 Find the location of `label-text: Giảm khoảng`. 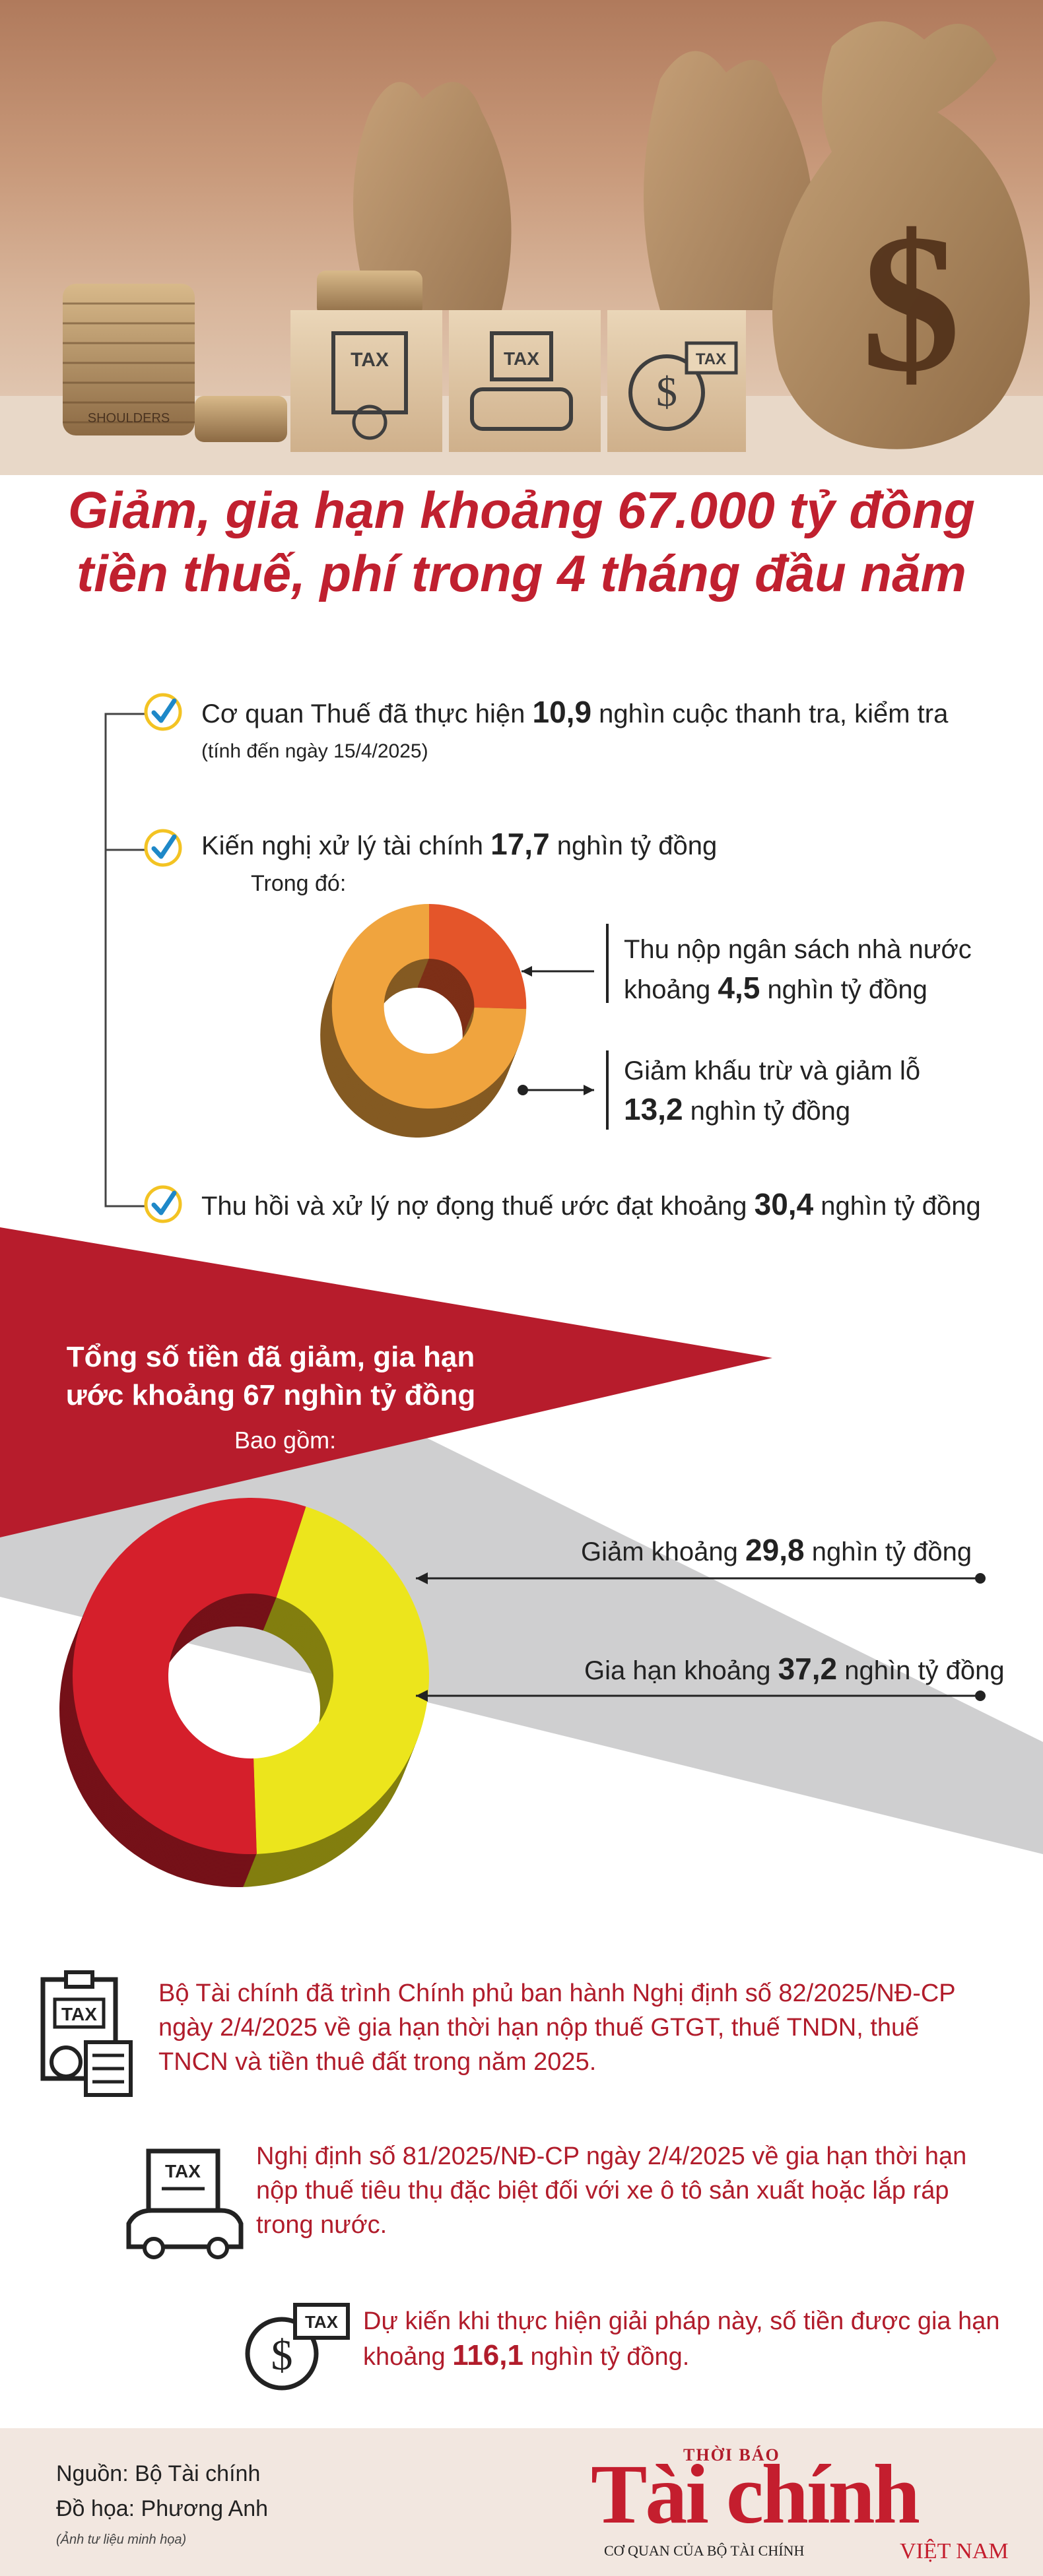

label-text: Giảm khoảng is located at coordinates (659, 1551).